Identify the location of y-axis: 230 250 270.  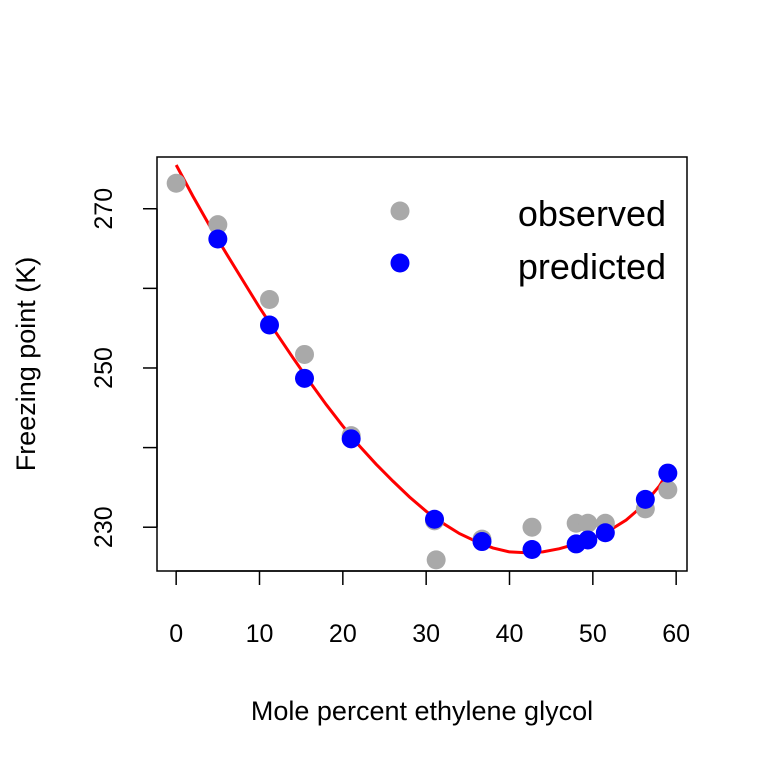
(124, 368).